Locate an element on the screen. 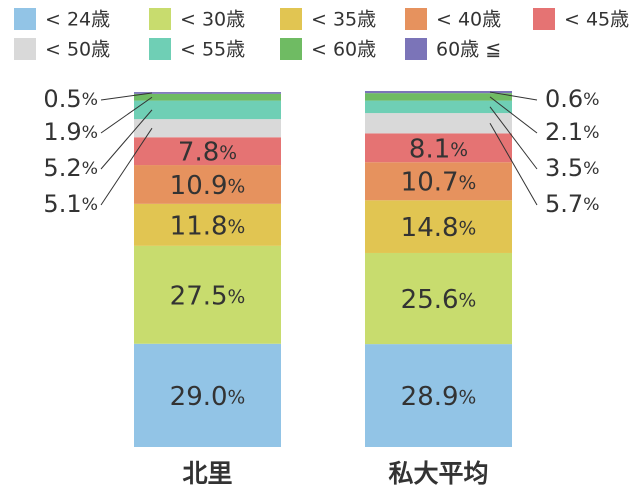 This screenshot has height=500, width=640. legend-label: < 55歳 is located at coordinates (212, 50).